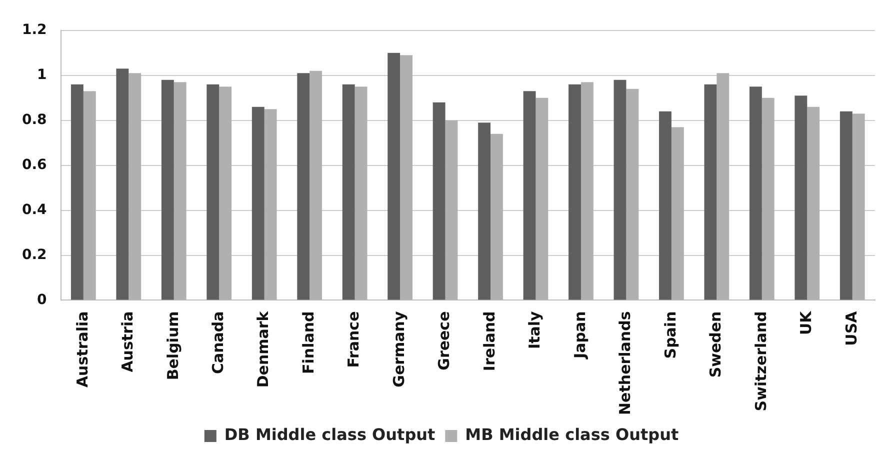  Describe the element at coordinates (572, 434) in the screenshot. I see `legend-label: MB Middle class Output` at that location.